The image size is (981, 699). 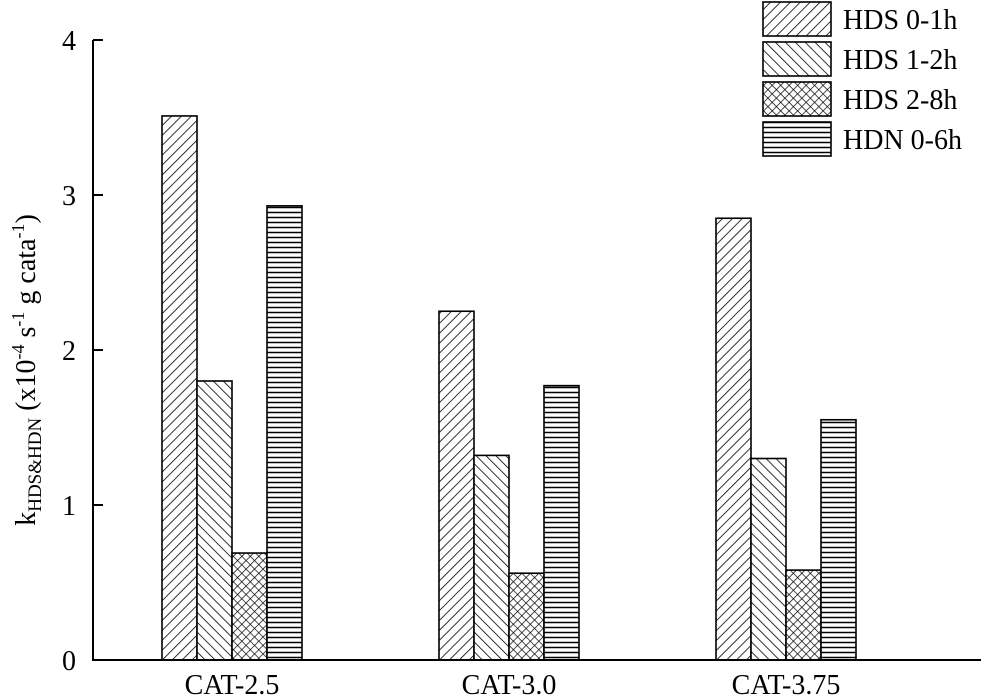 What do you see at coordinates (900, 100) in the screenshot?
I see `legend-label: HDS 2-8h` at bounding box center [900, 100].